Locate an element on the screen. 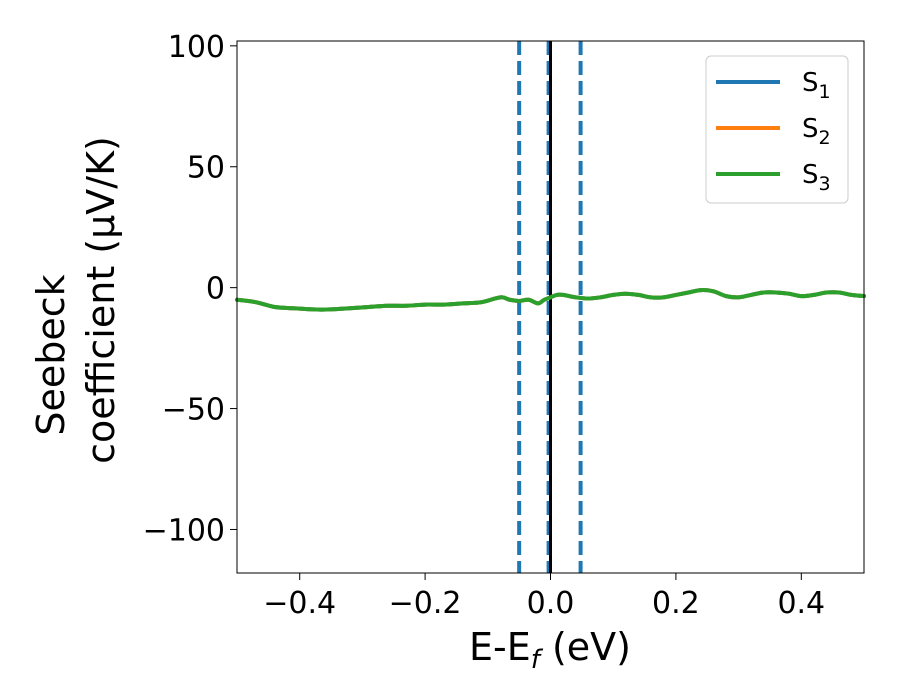 The image size is (900, 700). x-tick-label: −0.2 is located at coordinates (425, 603).